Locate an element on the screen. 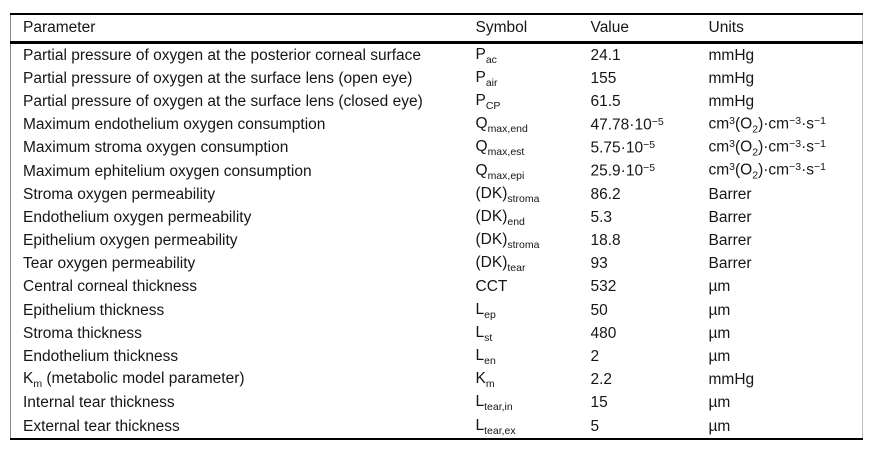 Image resolution: width=872 pixels, height=453 pixels. table-row: Stroma thickness Lst 480 µm is located at coordinates (437, 333).